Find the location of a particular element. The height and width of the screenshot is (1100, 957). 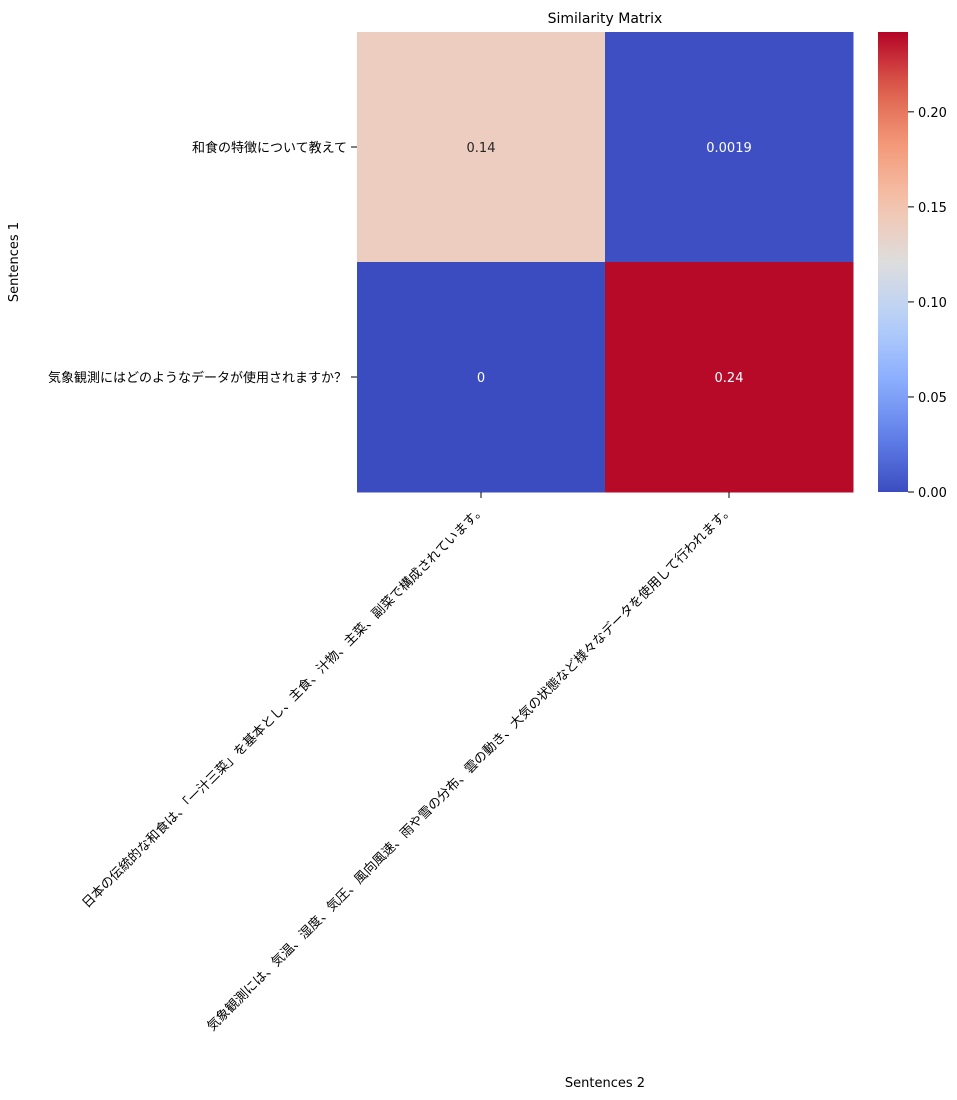

cell-annotation: 0 is located at coordinates (481, 378).